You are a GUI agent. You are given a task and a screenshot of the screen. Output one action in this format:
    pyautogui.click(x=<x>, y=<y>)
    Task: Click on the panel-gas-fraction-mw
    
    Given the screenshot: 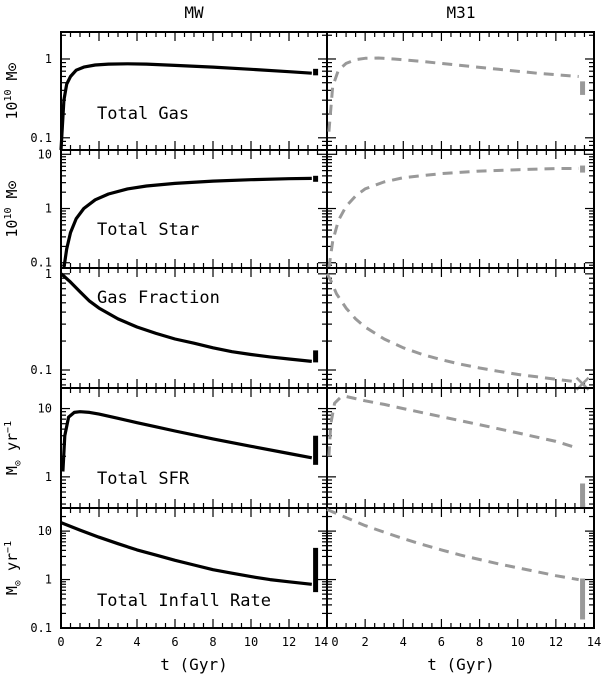 What is the action you would take?
    pyautogui.click(x=193, y=328)
    